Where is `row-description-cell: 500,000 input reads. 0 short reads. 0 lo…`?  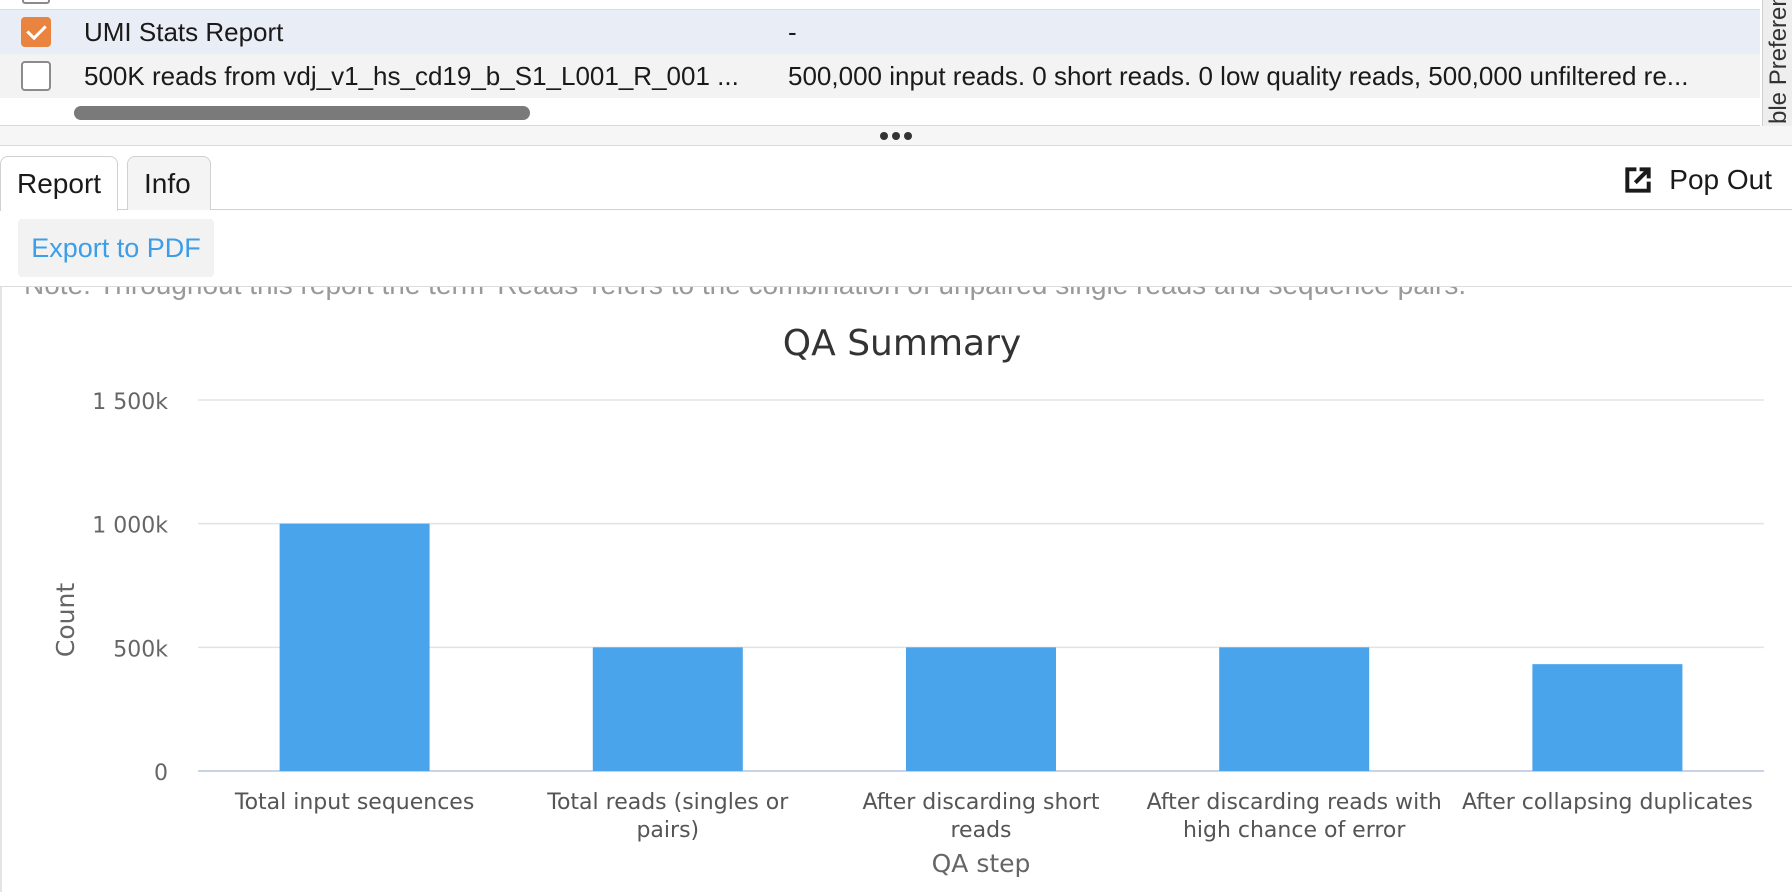
row-description-cell: 500,000 input reads. 0 short reads. 0 lo… is located at coordinates (1238, 75).